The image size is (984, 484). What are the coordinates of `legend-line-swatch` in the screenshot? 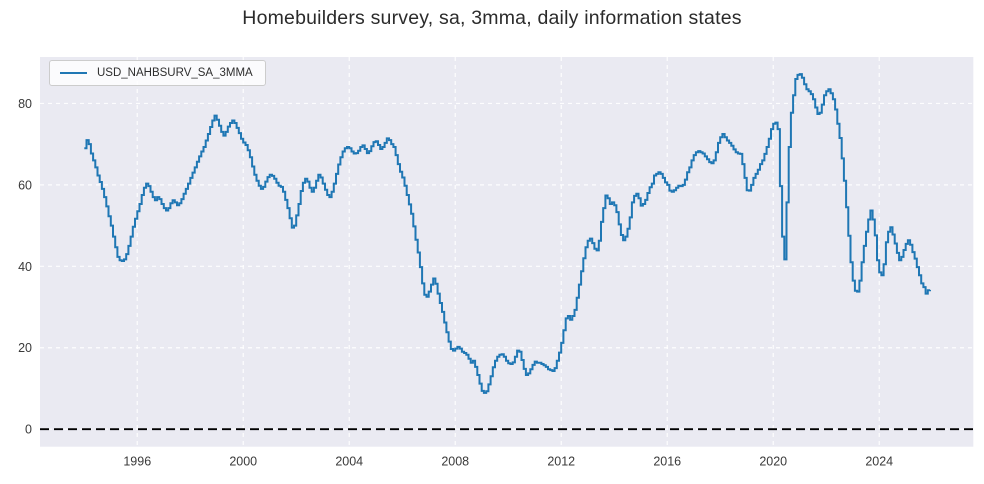 It's located at (73, 73).